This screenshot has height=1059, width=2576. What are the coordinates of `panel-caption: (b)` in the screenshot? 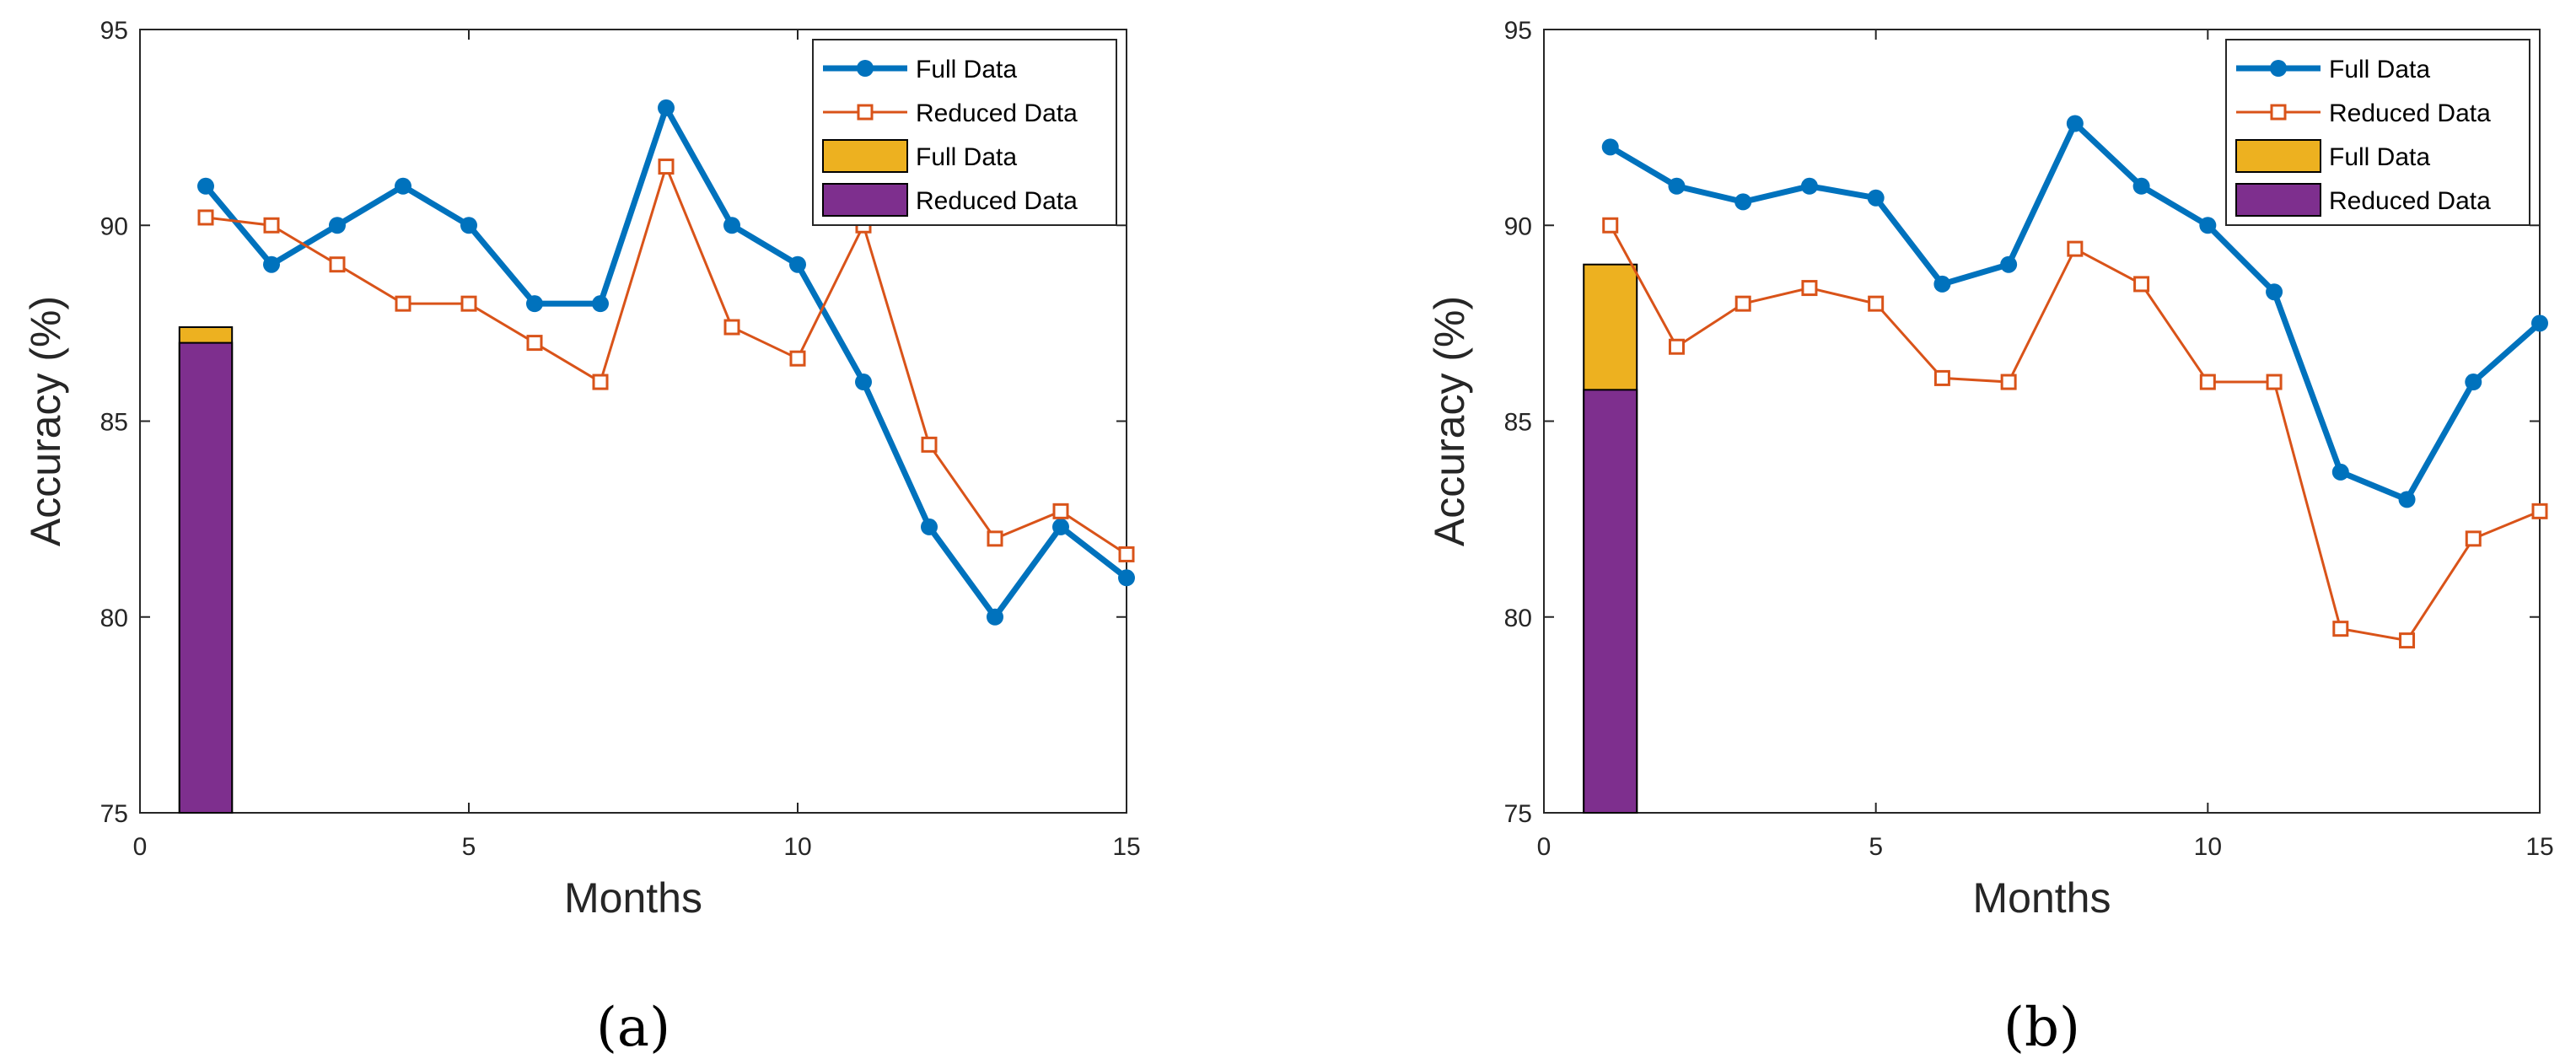 It's located at (2042, 1028).